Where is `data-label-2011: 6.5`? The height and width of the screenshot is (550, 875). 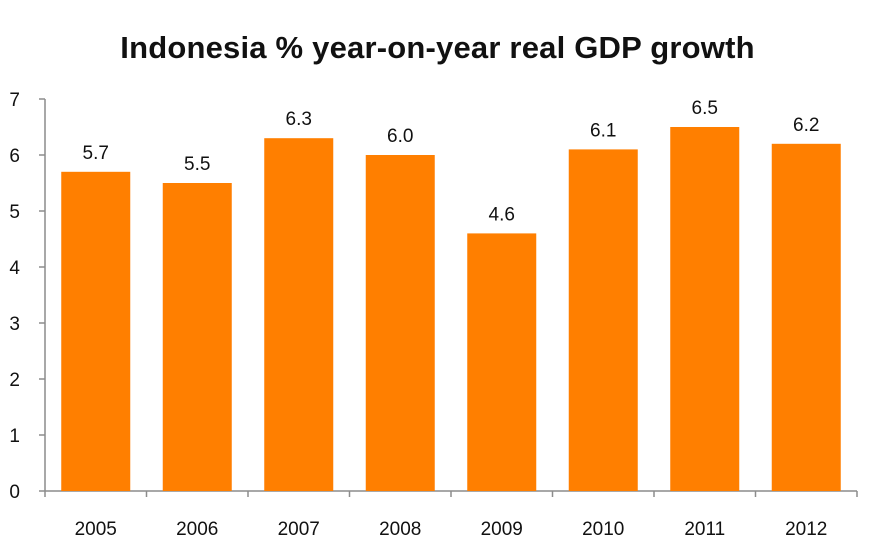
data-label-2011: 6.5 is located at coordinates (705, 108).